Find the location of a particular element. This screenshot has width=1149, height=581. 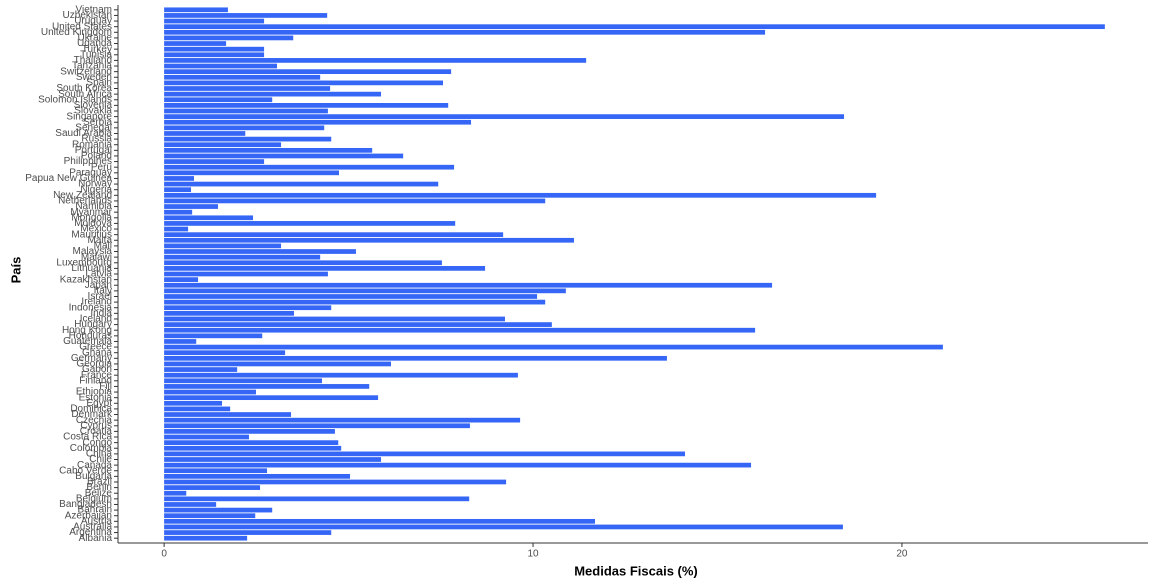

y-tick-label: Finland is located at coordinates (95, 380).